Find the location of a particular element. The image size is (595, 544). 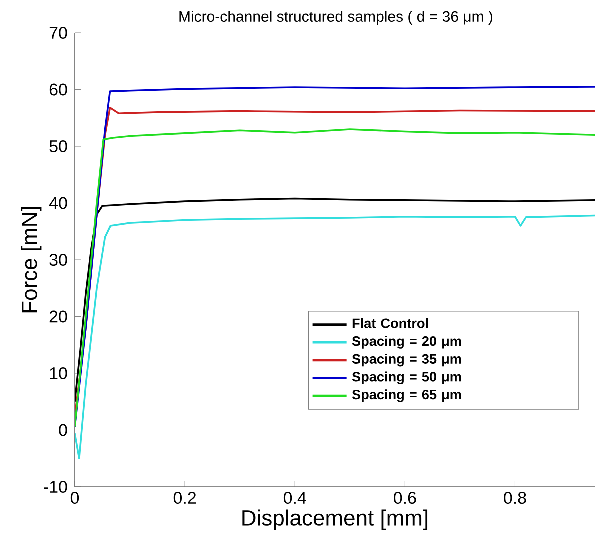

legend-label: Spacing = 35 μm is located at coordinates (407, 360).